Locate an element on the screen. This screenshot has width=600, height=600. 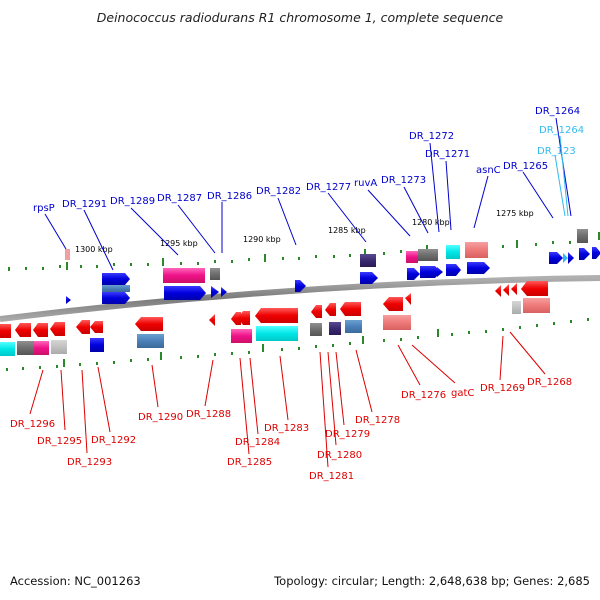
gene-label: DR_1285 is located at coordinates (249, 462).